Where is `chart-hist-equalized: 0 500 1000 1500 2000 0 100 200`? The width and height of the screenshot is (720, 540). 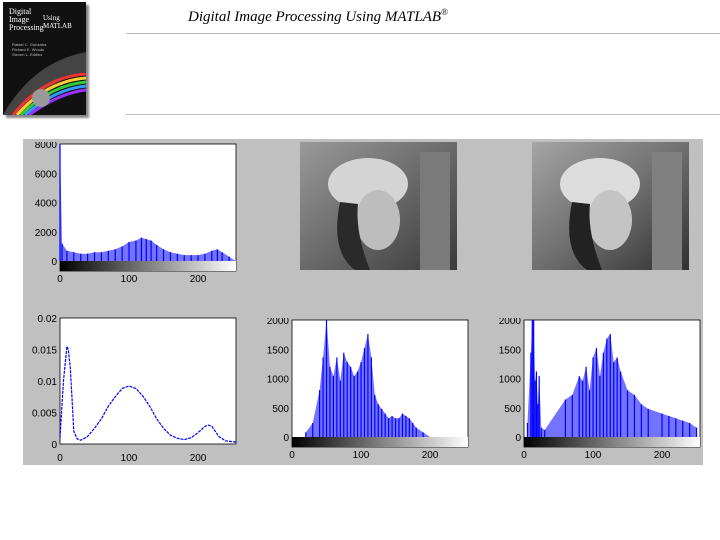 chart-hist-equalized: 0 500 1000 1500 2000 0 100 200 is located at coordinates (368, 389).